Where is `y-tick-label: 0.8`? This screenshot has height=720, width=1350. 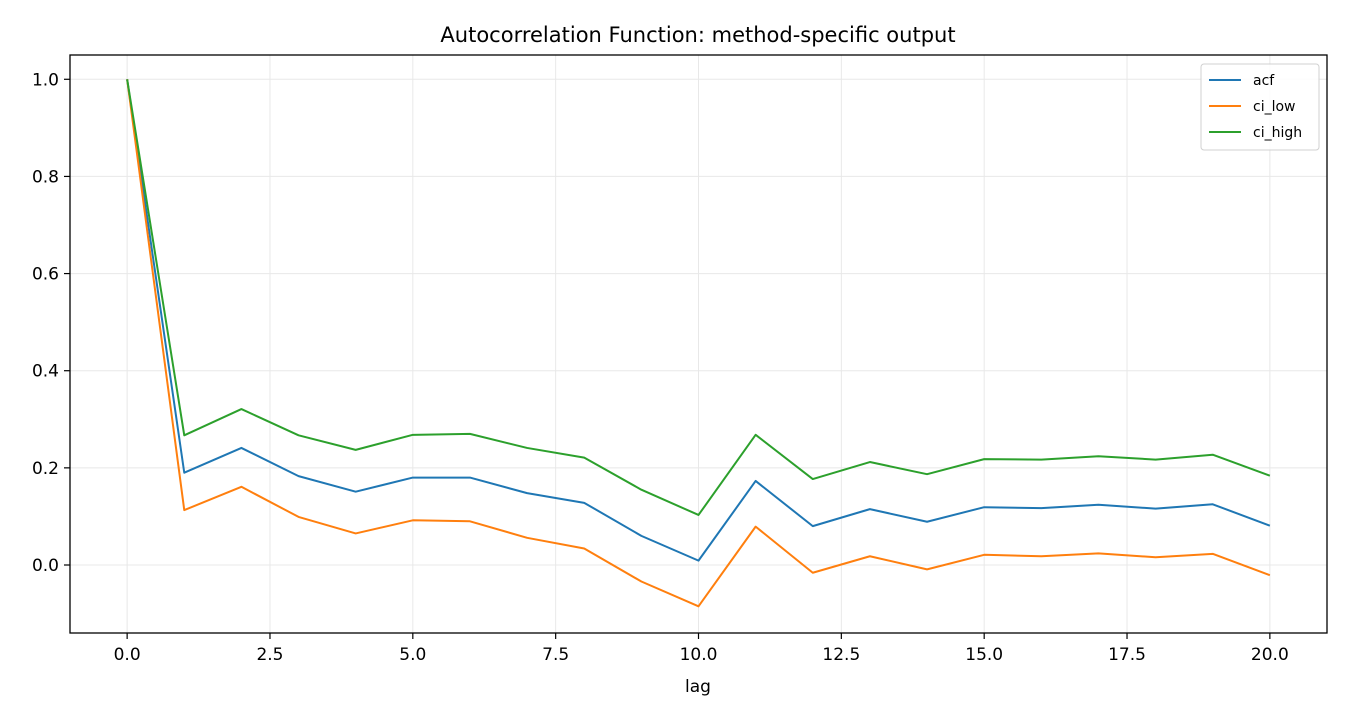
y-tick-label: 0.8 is located at coordinates (45, 177).